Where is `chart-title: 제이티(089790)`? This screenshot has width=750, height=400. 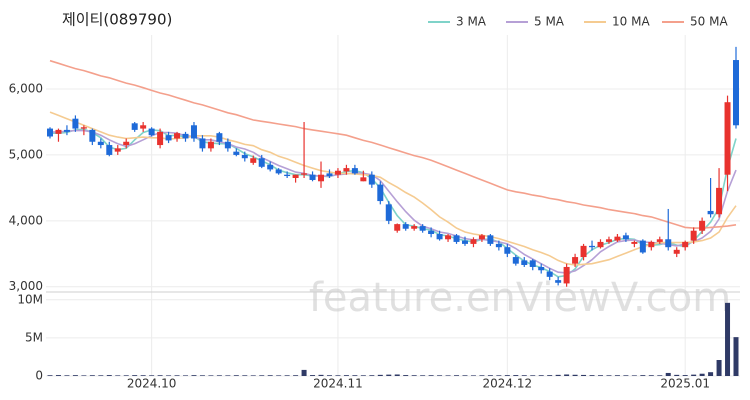
chart-title: 제이티(089790) is located at coordinates (117, 20).